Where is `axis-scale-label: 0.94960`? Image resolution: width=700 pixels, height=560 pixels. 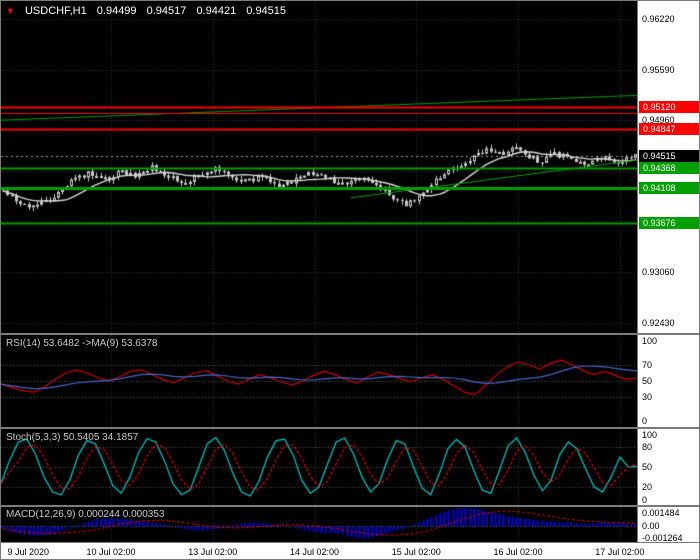 axis-scale-label: 0.94960 is located at coordinates (658, 120).